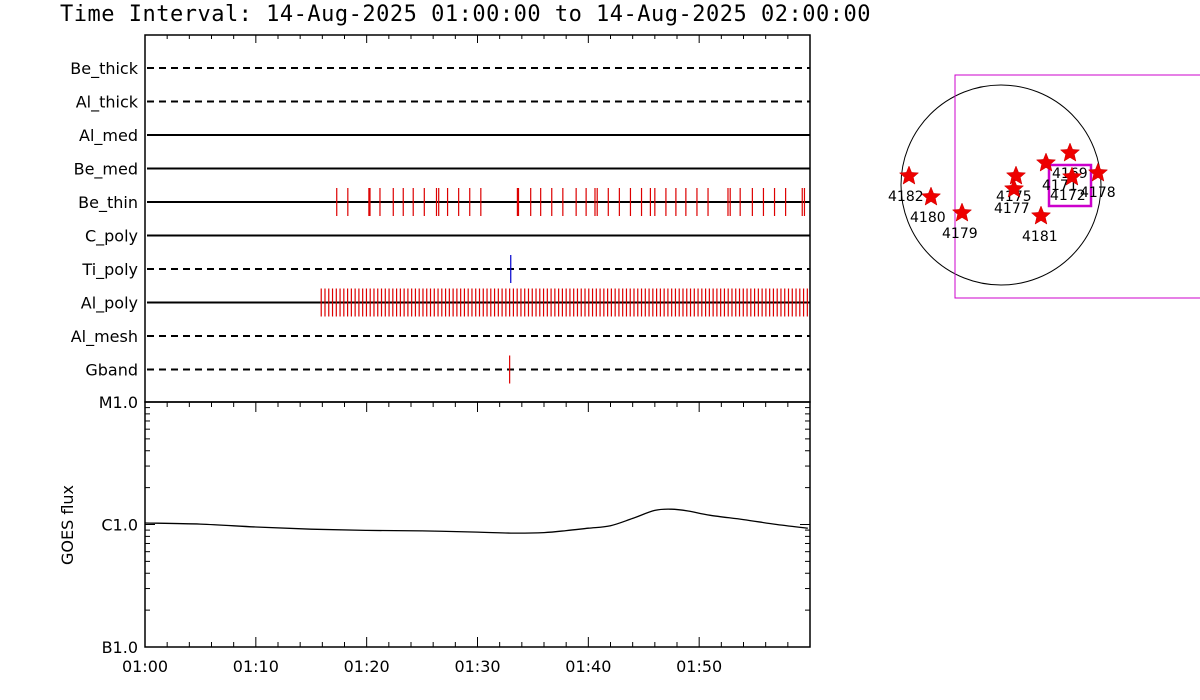 This screenshot has width=1200, height=700. What do you see at coordinates (107, 103) in the screenshot?
I see `channel-label: Al_thick` at bounding box center [107, 103].